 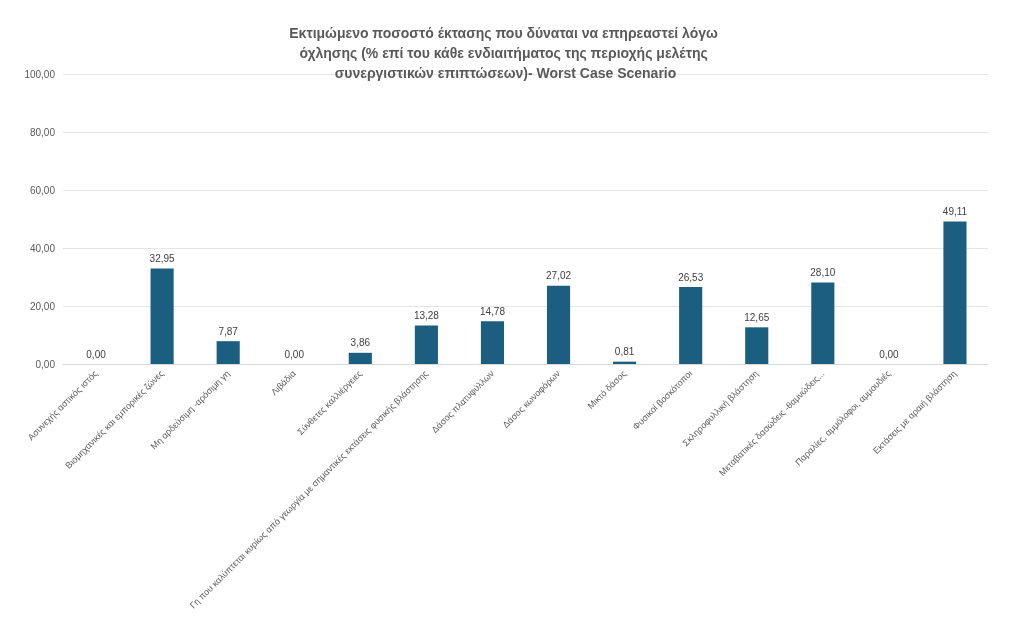 I want to click on data-label: 26,53, so click(x=691, y=277).